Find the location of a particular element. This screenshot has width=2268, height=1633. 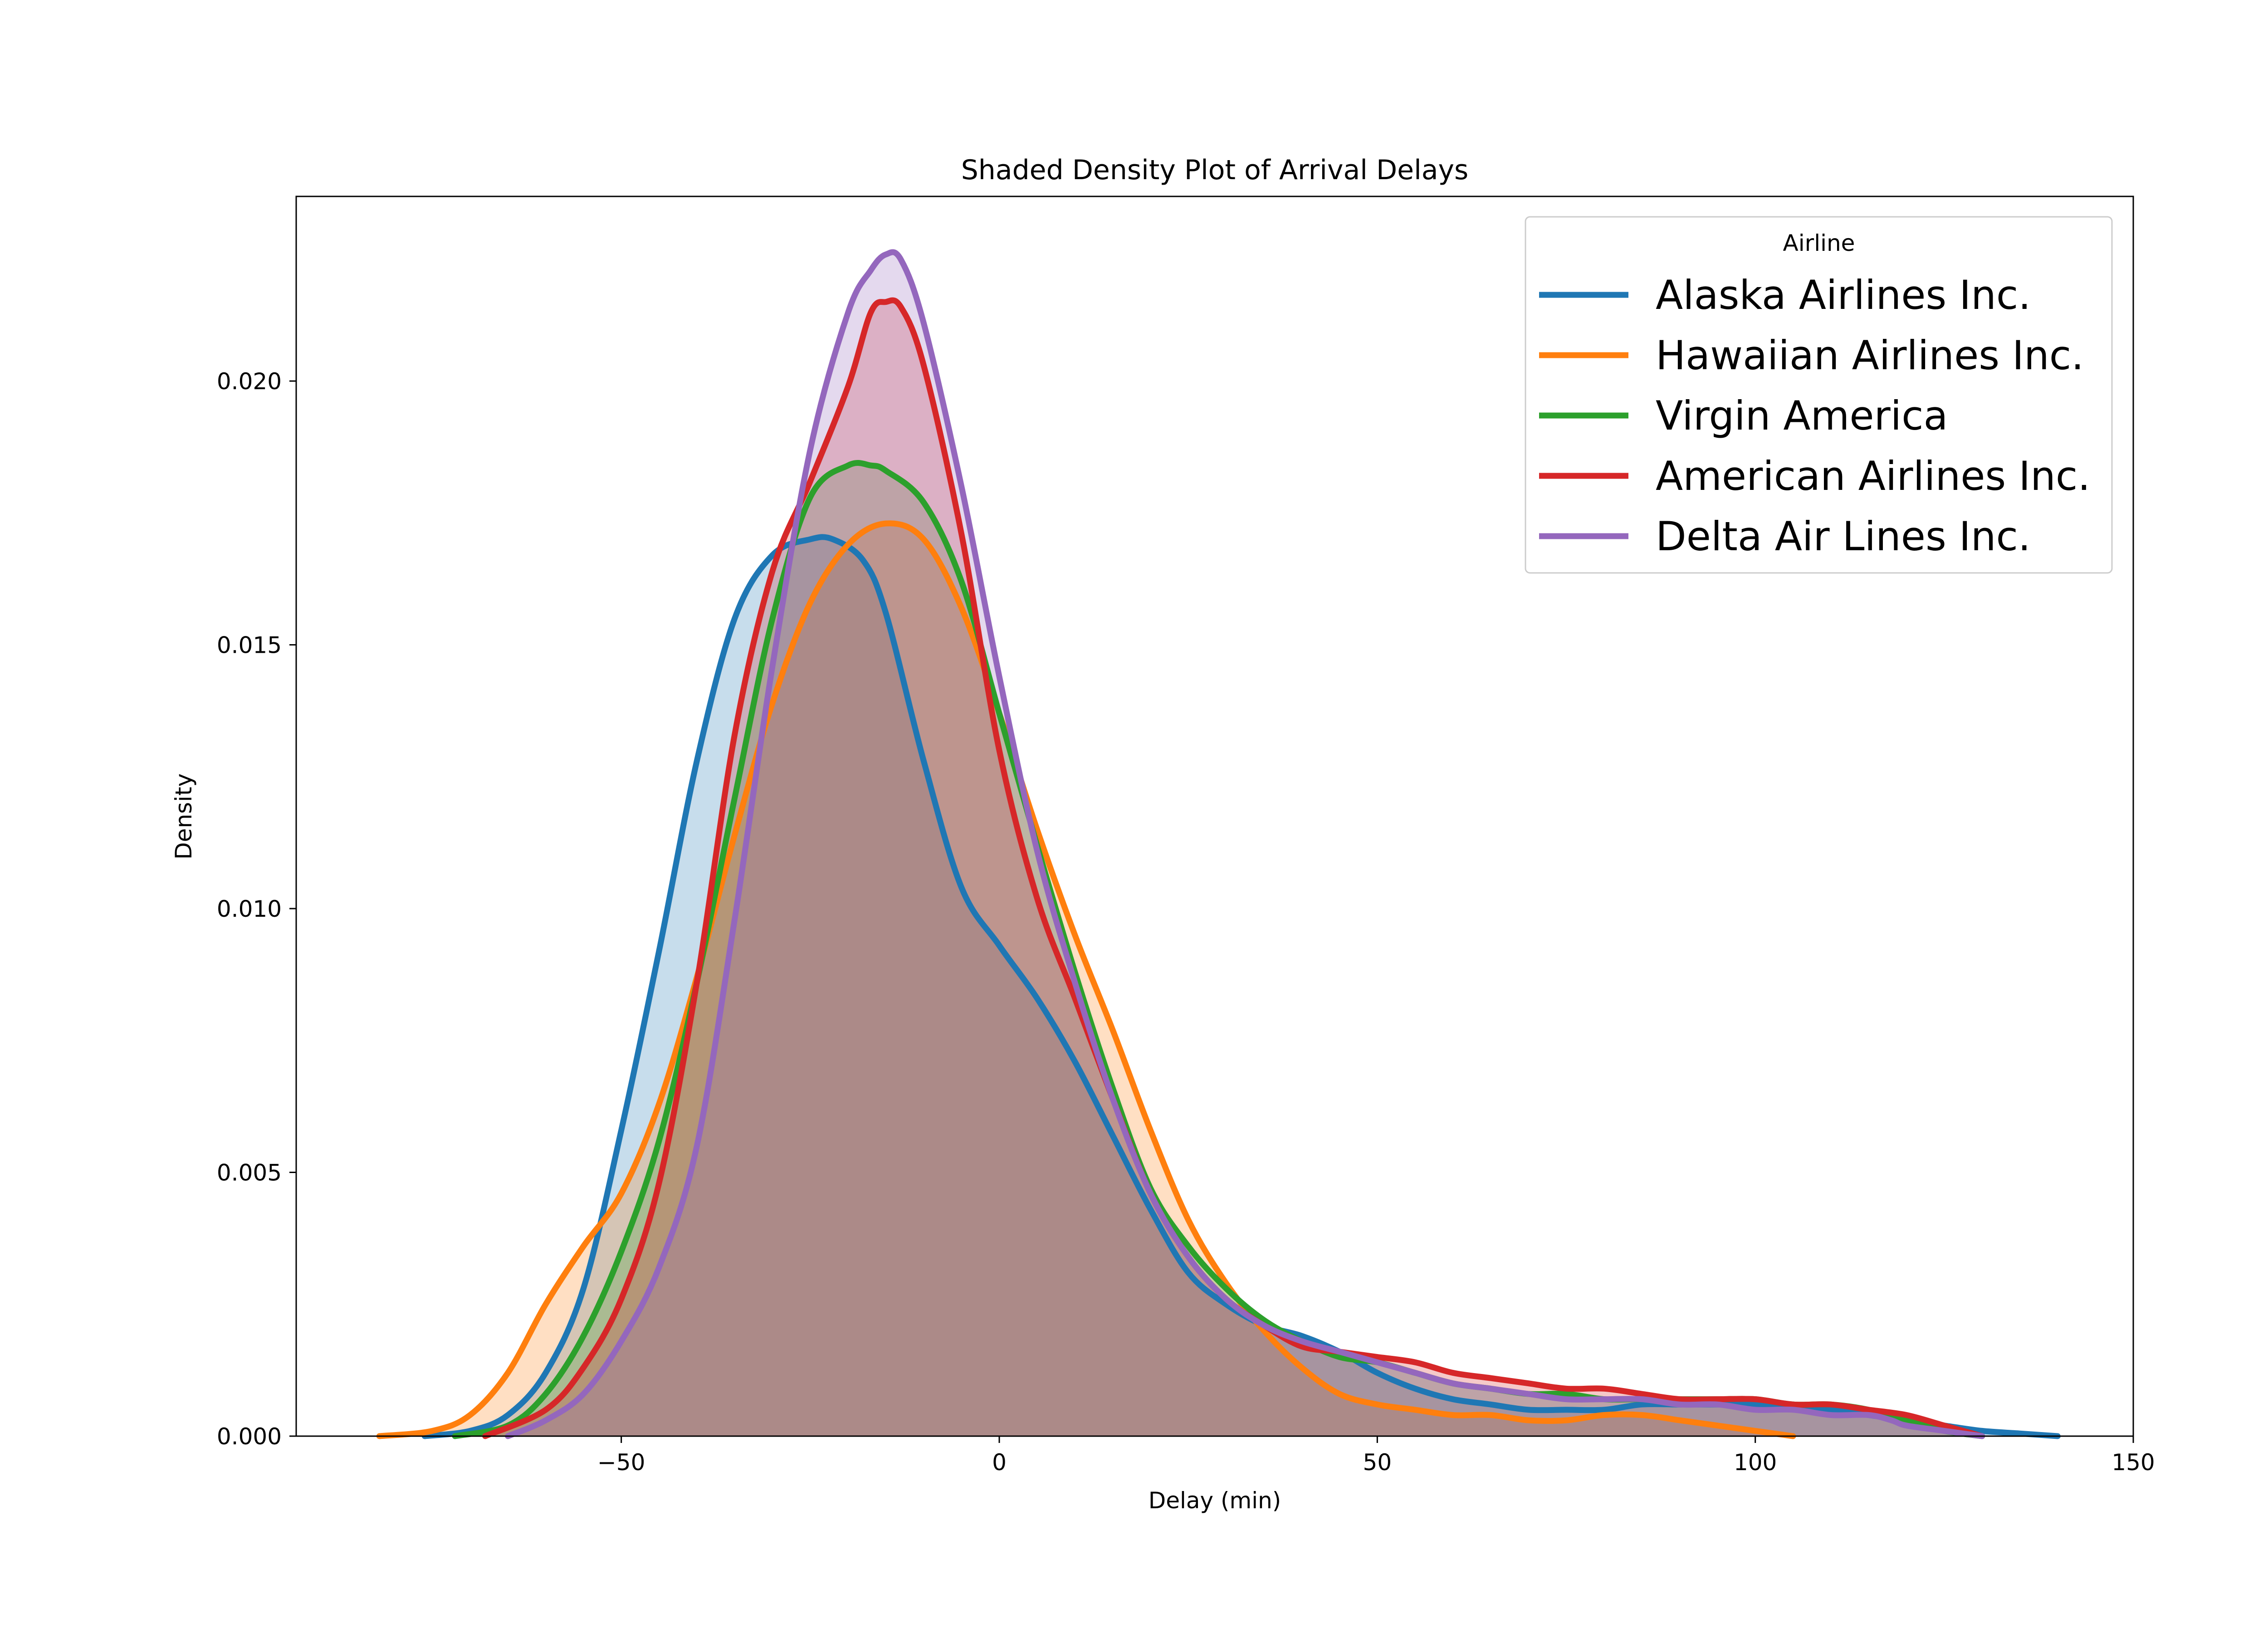

legend-box is located at coordinates (1819, 395).